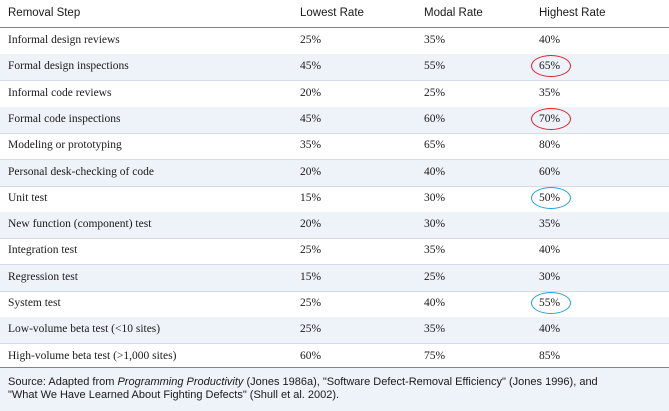 This screenshot has height=411, width=669. What do you see at coordinates (334, 278) in the screenshot?
I see `table-row: Regression test 15% 25% 30%` at bounding box center [334, 278].